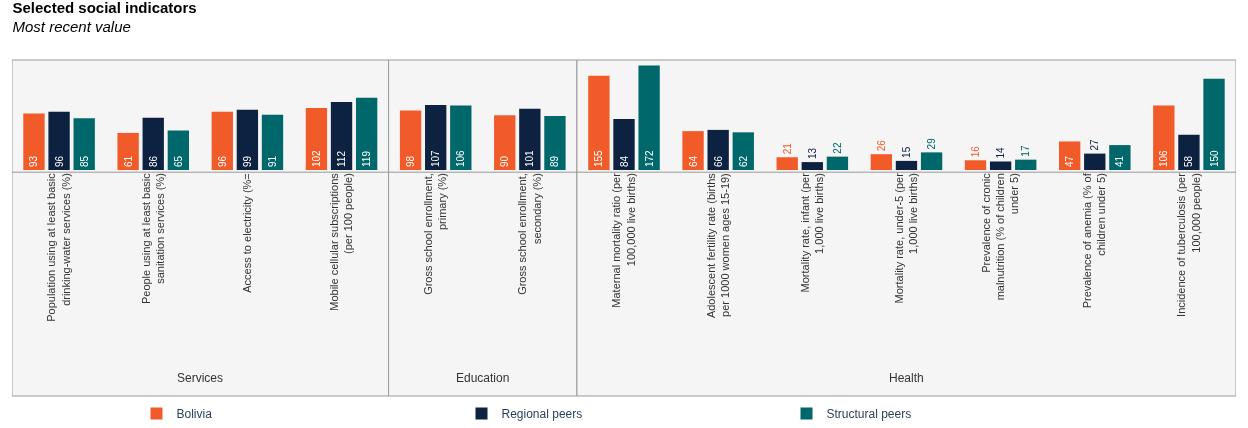  I want to click on x-tick-label: Maternal mortality ratio (per 100,000 live births), so click(623, 240).